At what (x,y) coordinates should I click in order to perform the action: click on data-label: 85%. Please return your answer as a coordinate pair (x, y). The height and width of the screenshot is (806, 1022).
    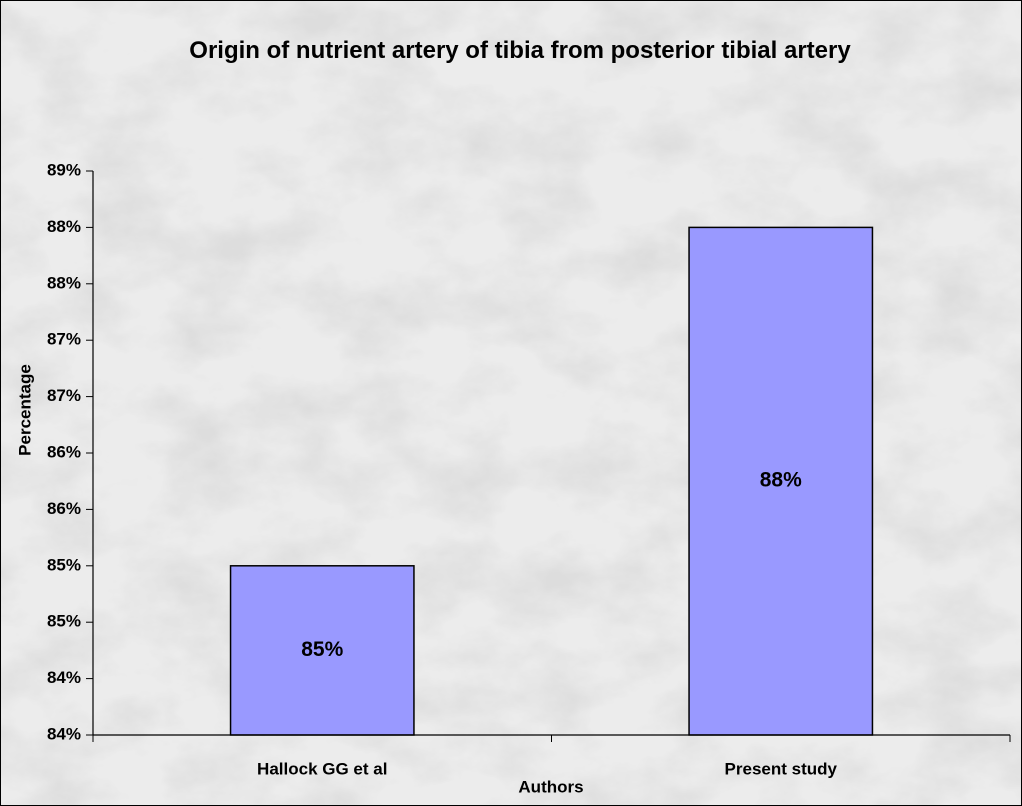
    Looking at the image, I should click on (322, 649).